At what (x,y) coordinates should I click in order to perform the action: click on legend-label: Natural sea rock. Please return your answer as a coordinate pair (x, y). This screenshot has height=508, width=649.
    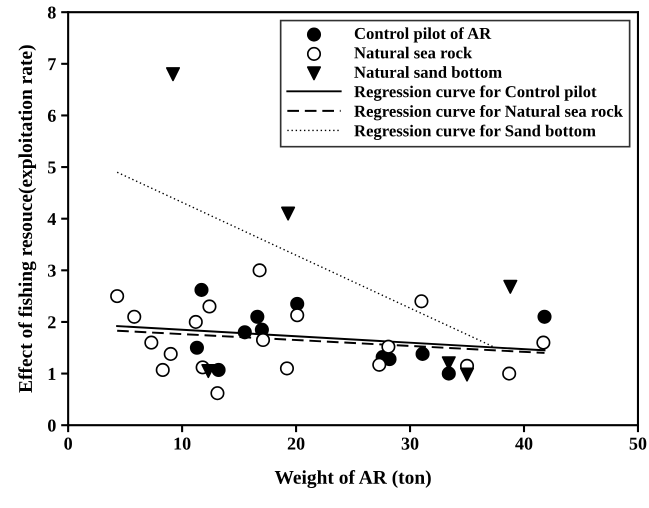
    Looking at the image, I should click on (413, 52).